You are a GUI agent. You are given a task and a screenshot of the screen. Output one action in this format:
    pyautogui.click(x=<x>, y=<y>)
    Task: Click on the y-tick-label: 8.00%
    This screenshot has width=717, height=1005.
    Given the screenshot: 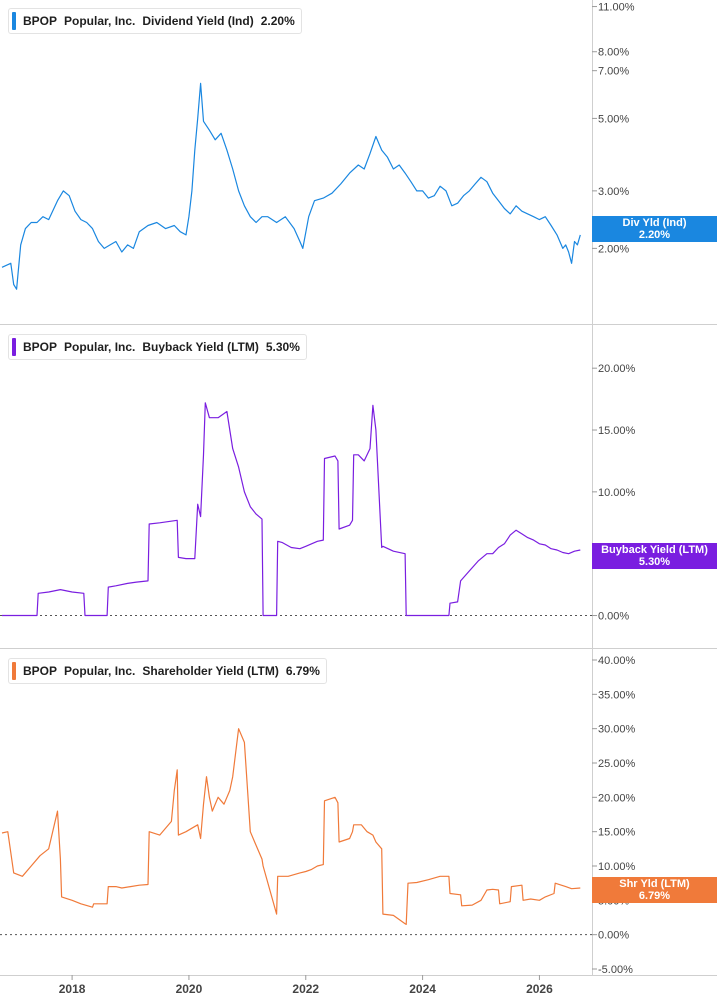 What is the action you would take?
    pyautogui.click(x=613, y=53)
    